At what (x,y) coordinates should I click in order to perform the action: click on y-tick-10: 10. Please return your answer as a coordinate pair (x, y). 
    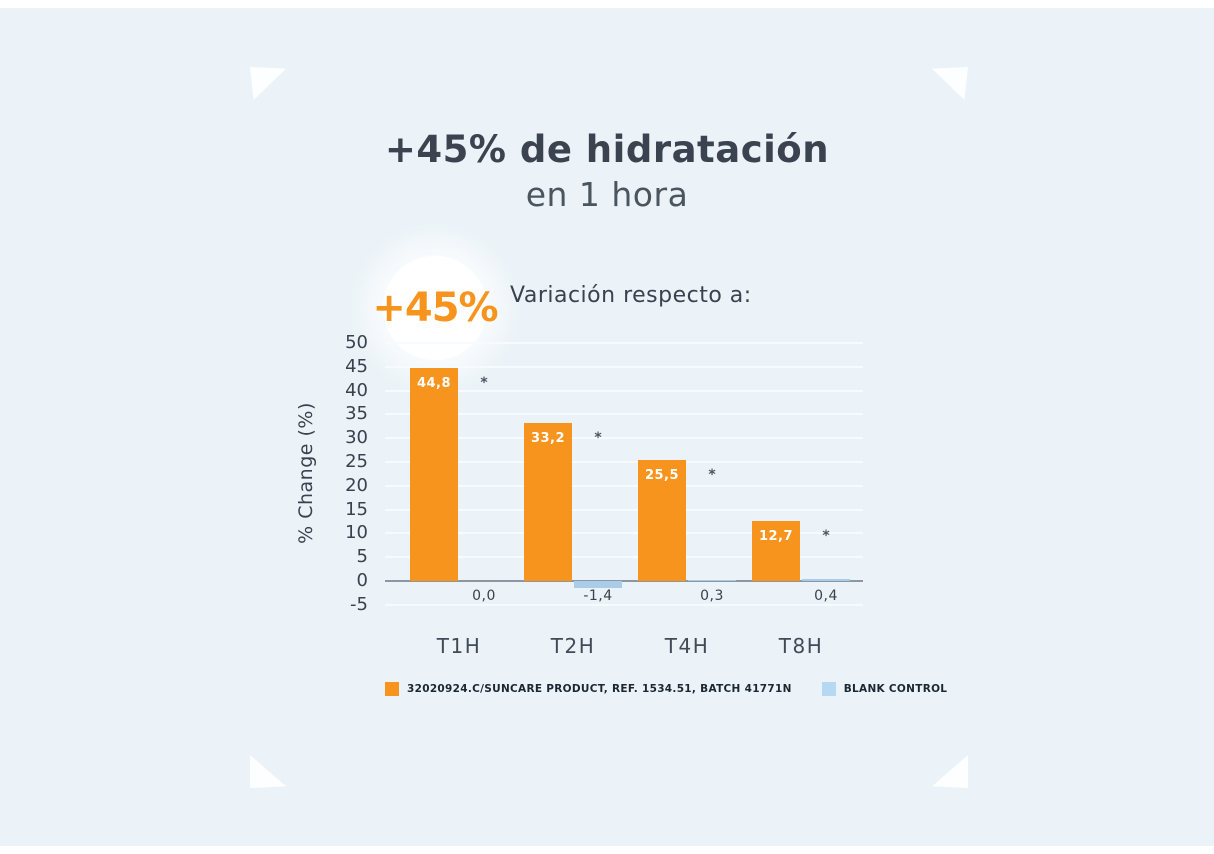
    Looking at the image, I should click on (356, 533).